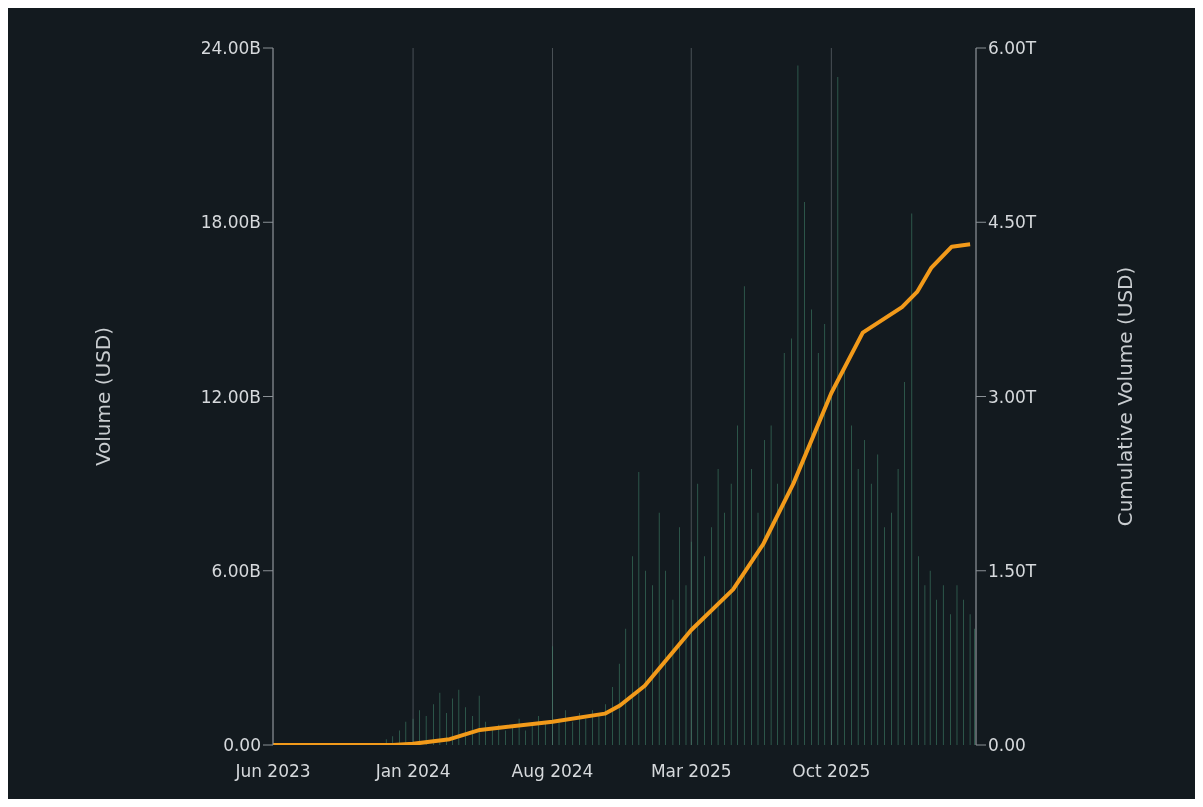 This screenshot has height=807, width=1203. I want to click on y-tick-label: 6.00B, so click(236, 570).